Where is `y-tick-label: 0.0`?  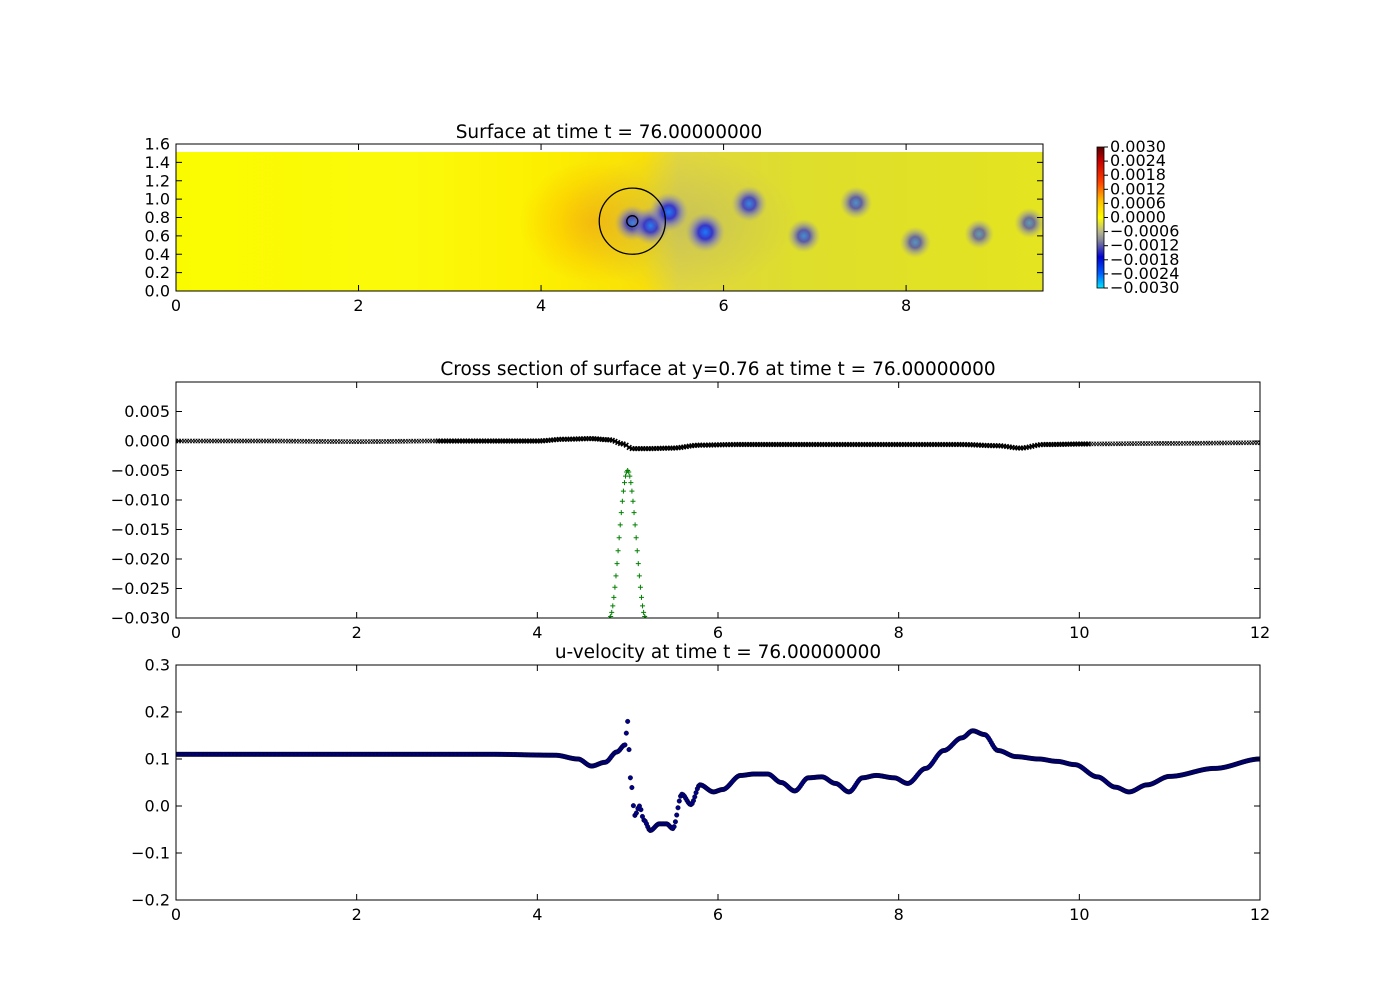 y-tick-label: 0.0 is located at coordinates (157, 806).